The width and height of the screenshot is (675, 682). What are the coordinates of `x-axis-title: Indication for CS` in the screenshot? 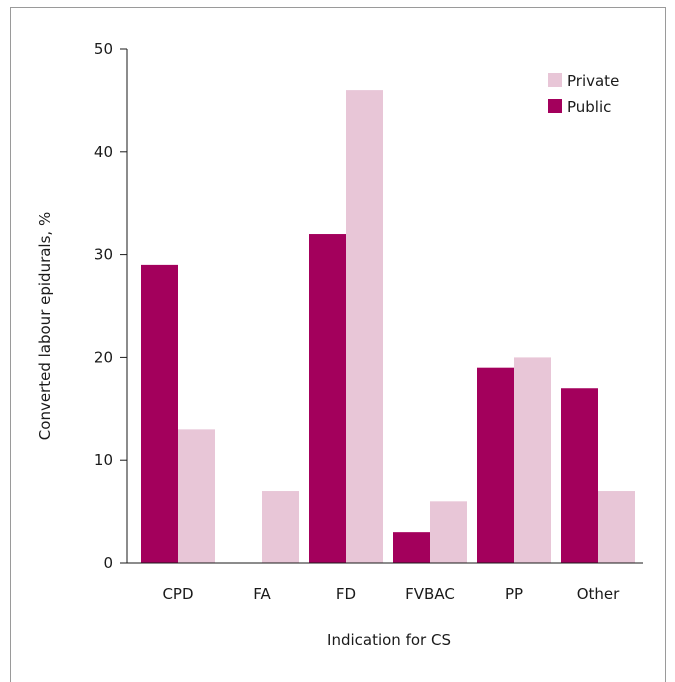 It's located at (389, 640).